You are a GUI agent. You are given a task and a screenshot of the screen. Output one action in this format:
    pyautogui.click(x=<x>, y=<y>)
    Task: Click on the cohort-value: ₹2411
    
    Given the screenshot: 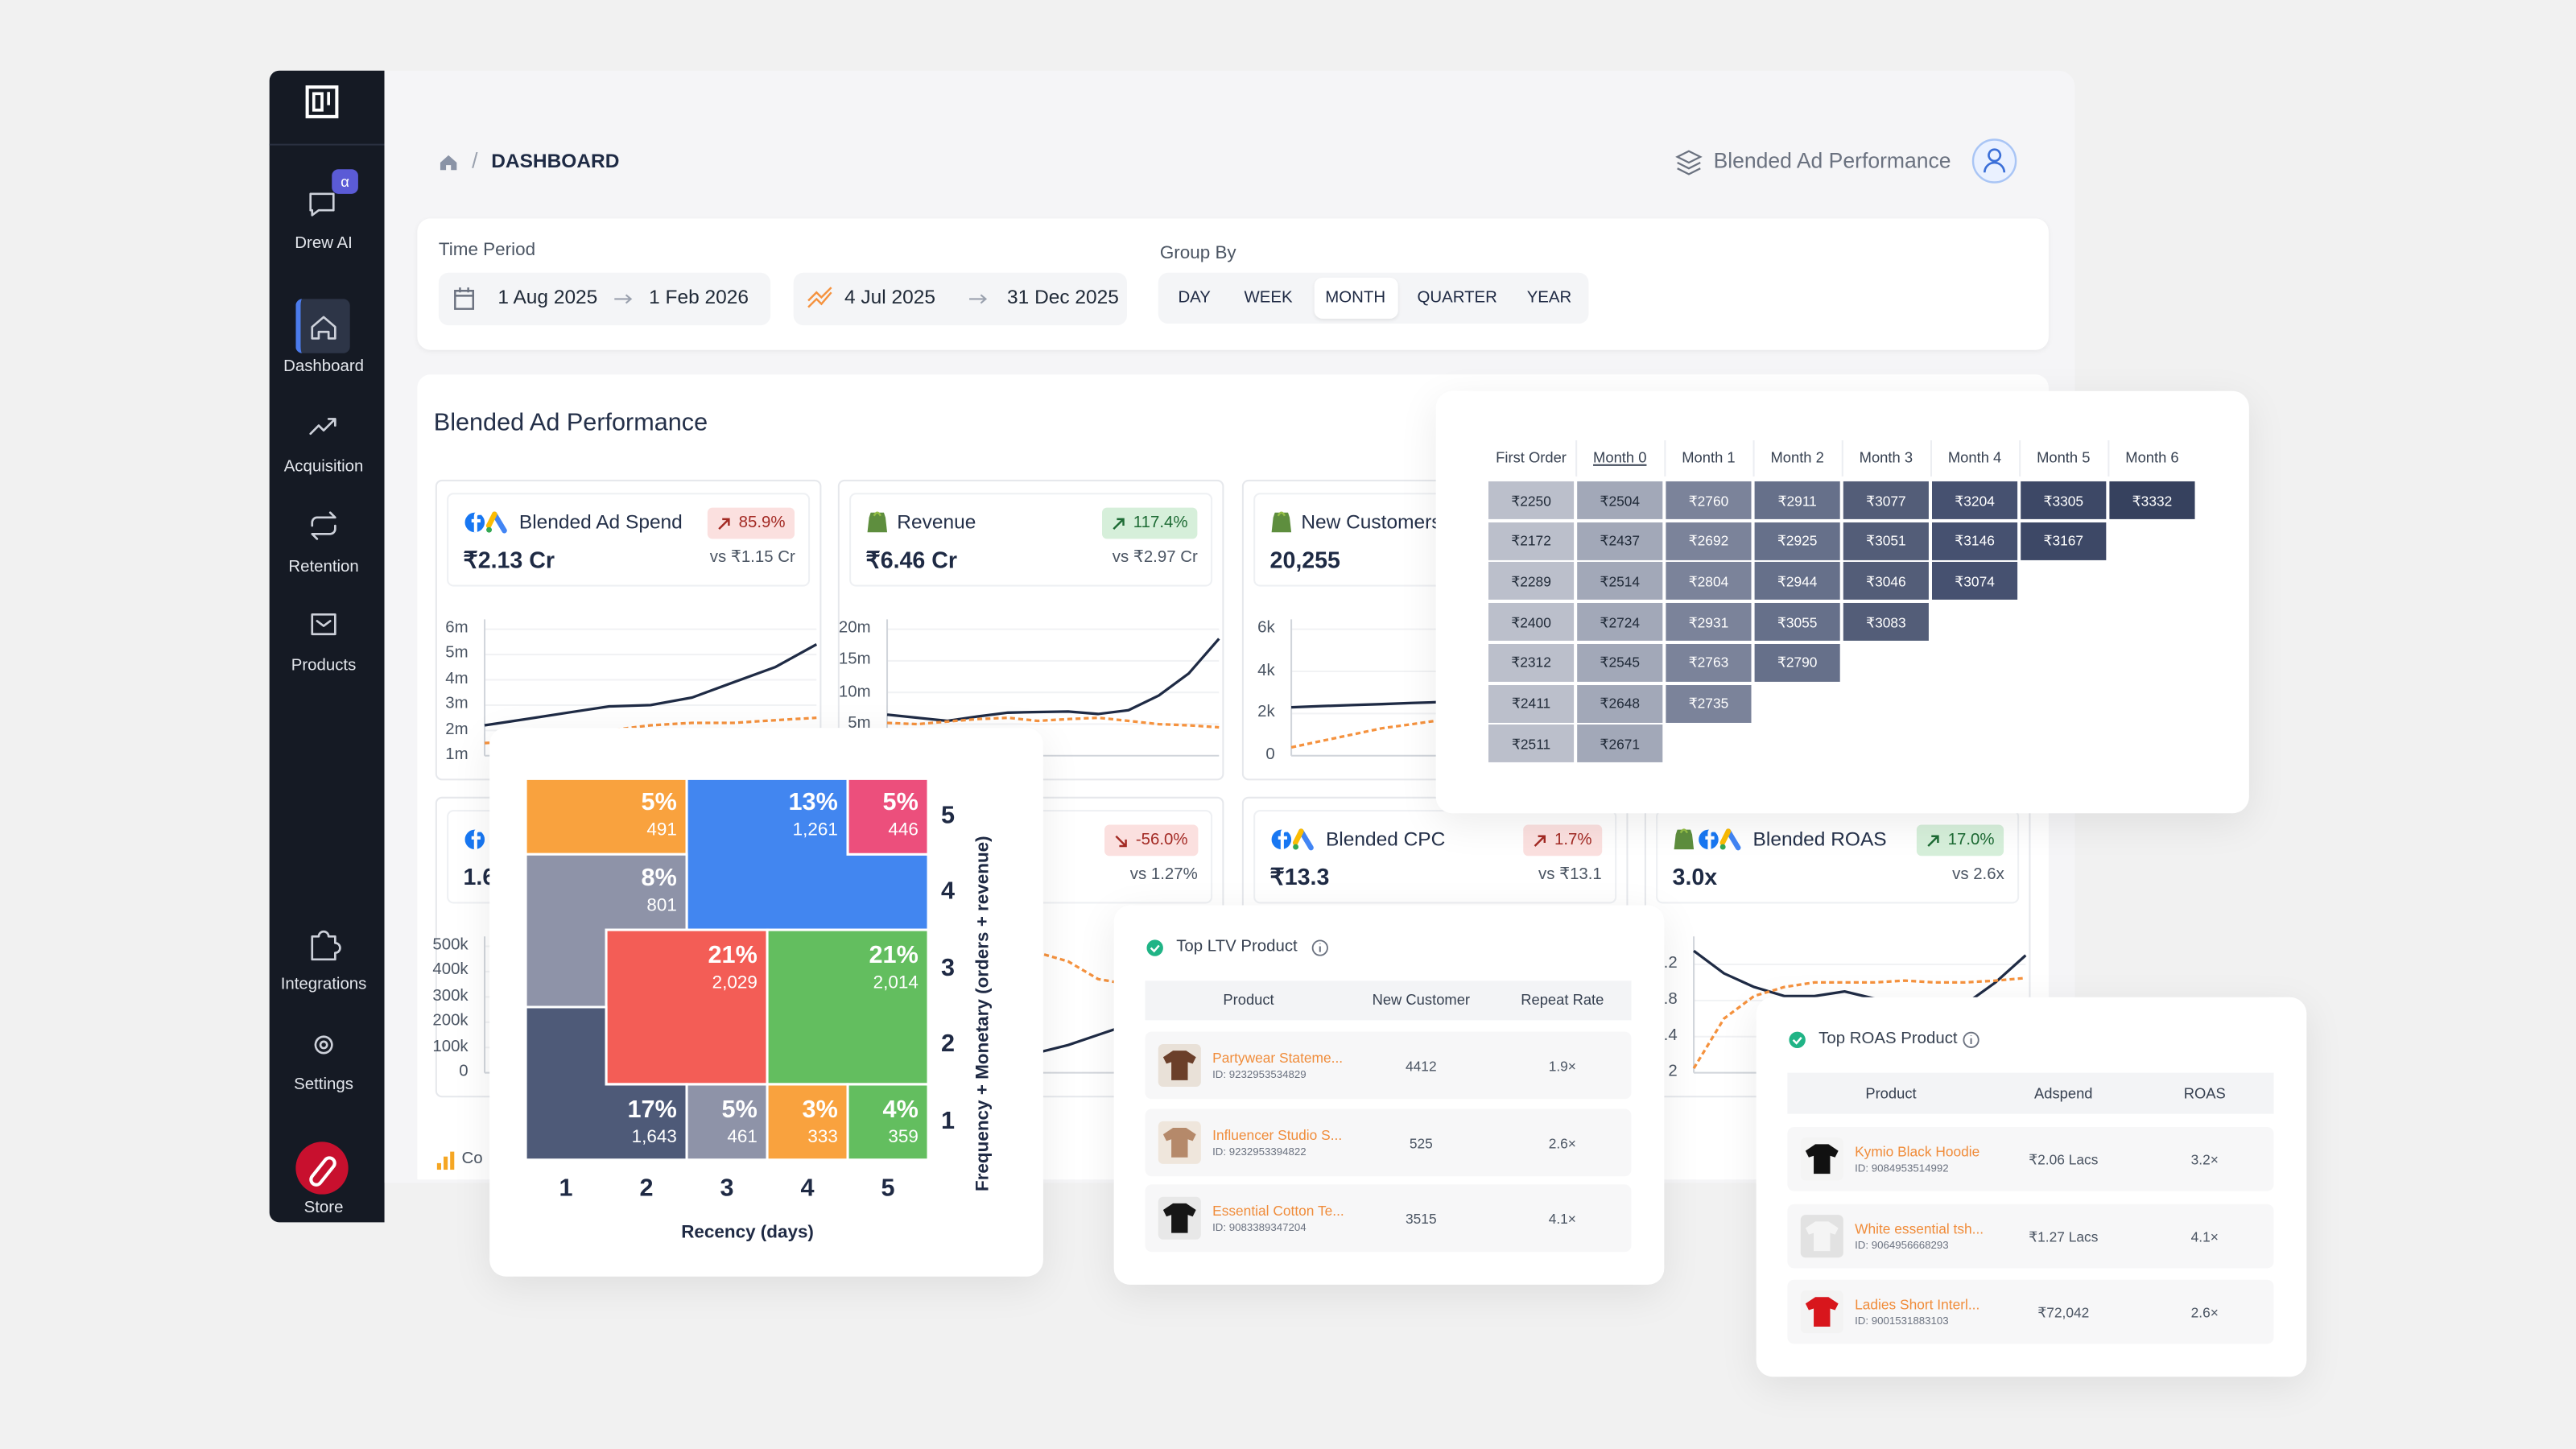 What is the action you would take?
    pyautogui.click(x=1531, y=703)
    